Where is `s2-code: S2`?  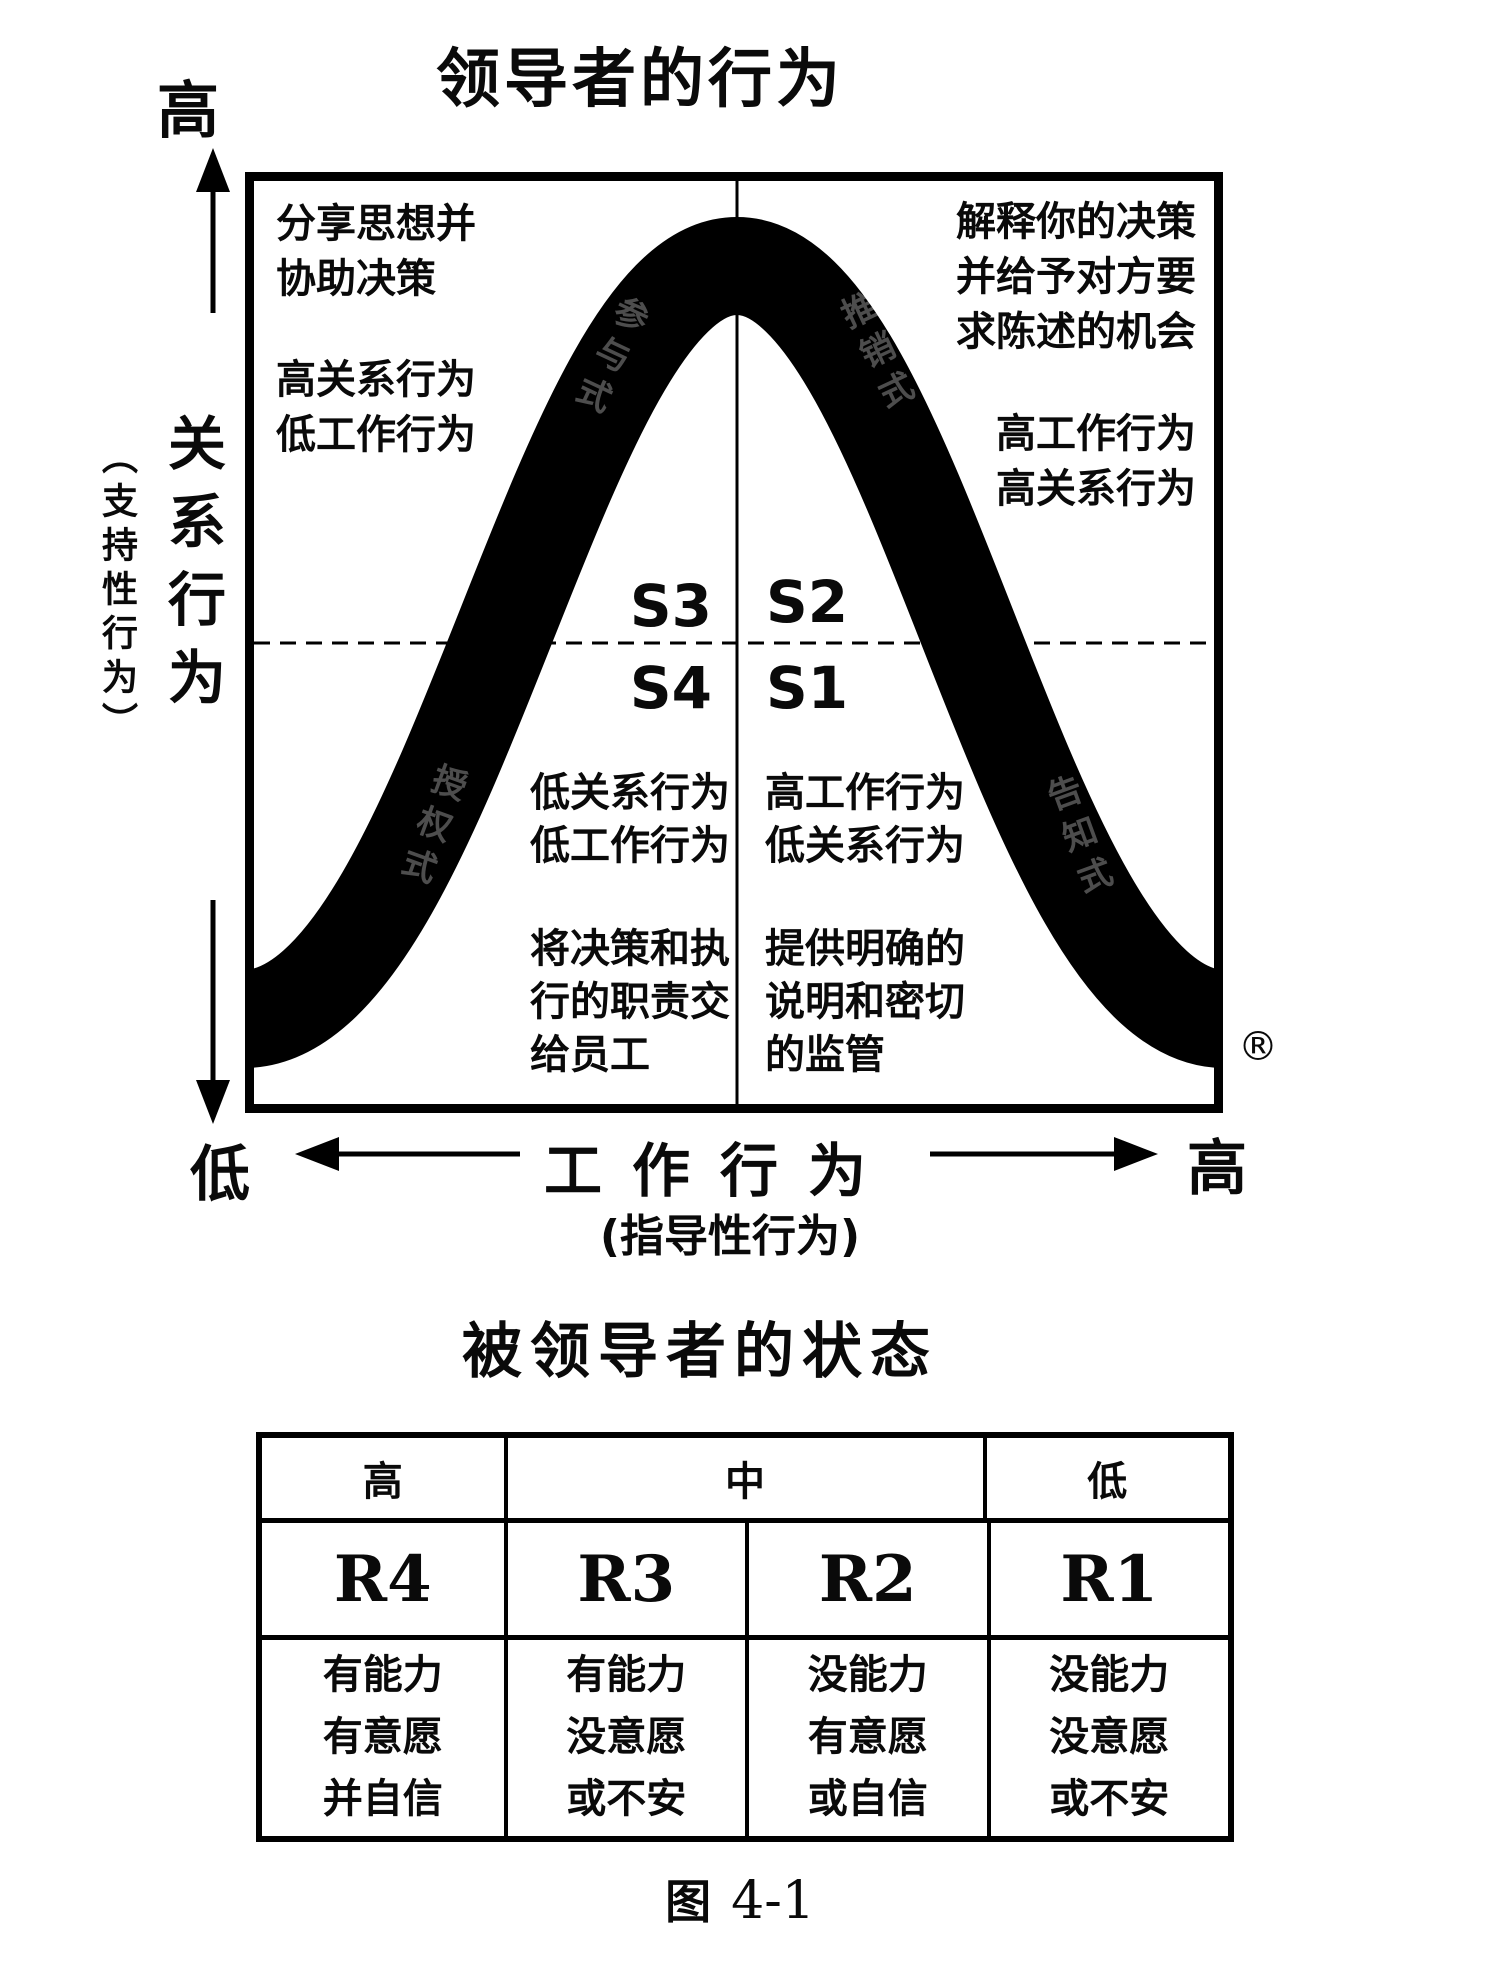 s2-code: S2 is located at coordinates (807, 602).